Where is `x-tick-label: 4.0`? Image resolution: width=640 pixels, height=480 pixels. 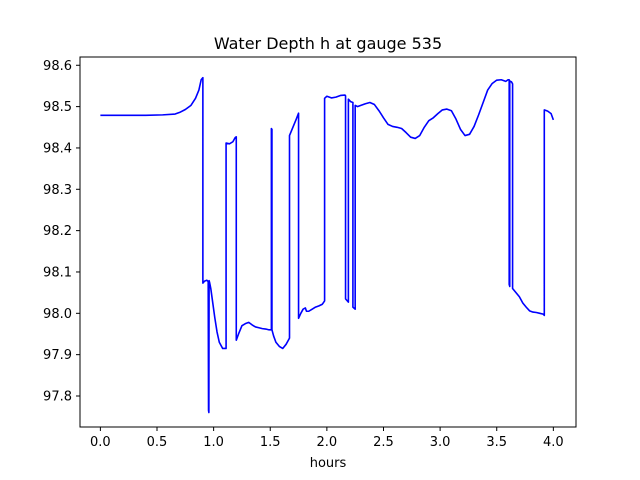 x-tick-label: 4.0 is located at coordinates (553, 442).